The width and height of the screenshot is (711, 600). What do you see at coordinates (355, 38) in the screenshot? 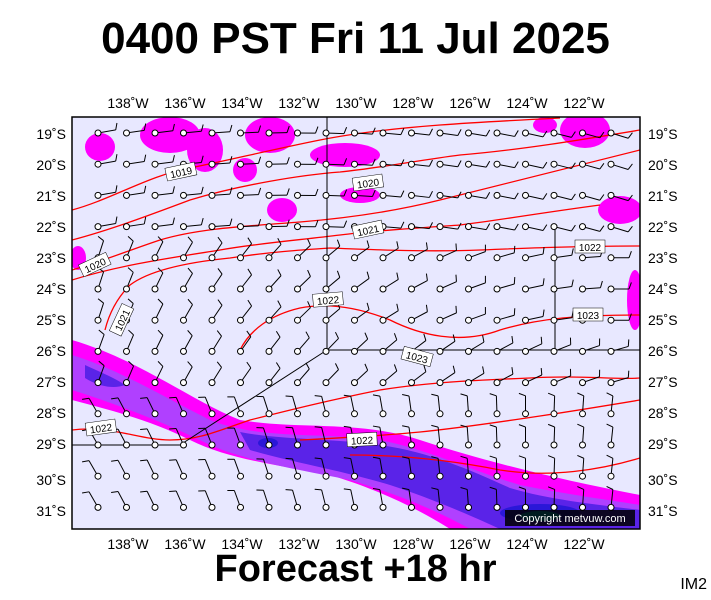
I see `map-title: 0400 PST Fri 11 Jul 2025` at bounding box center [355, 38].